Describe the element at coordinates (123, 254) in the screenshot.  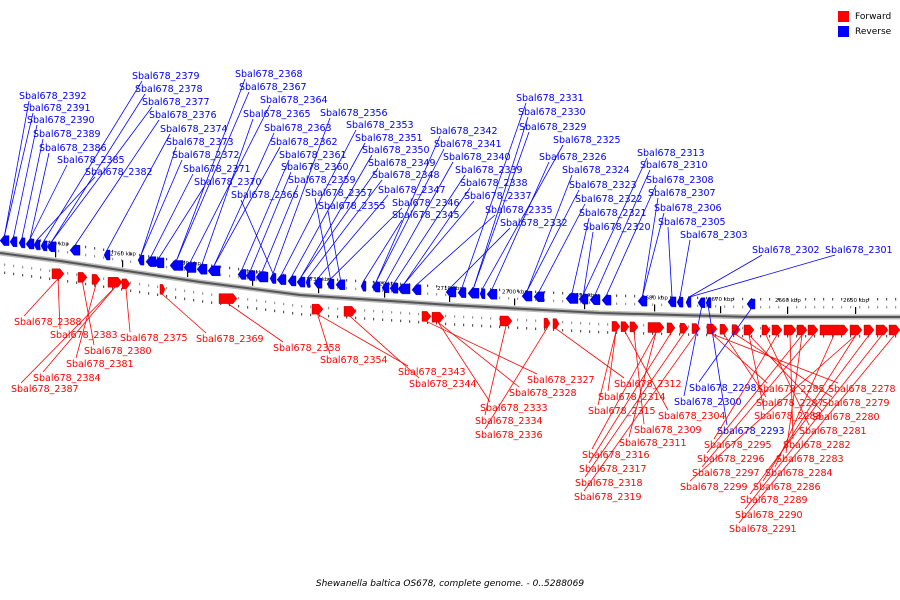
I see `scale-tick-label: 2760 kbp` at that location.